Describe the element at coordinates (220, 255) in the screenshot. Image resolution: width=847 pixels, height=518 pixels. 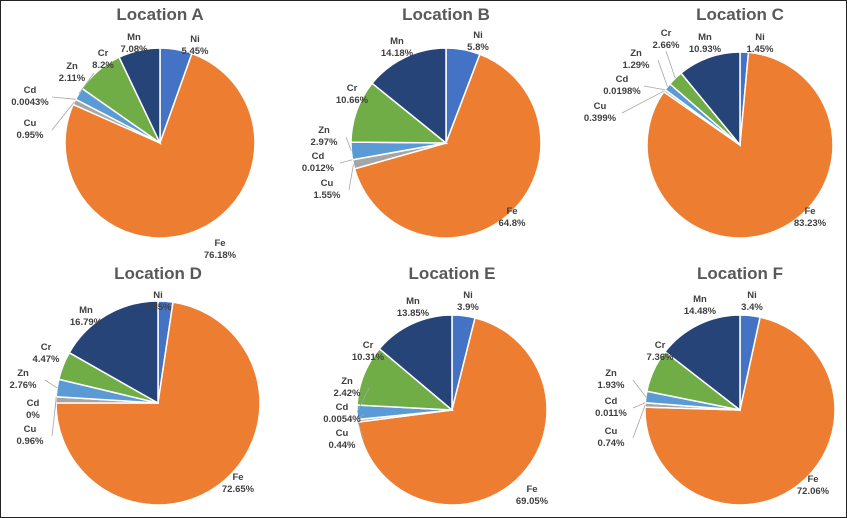
I see `value-label-fe: 76.18%` at that location.